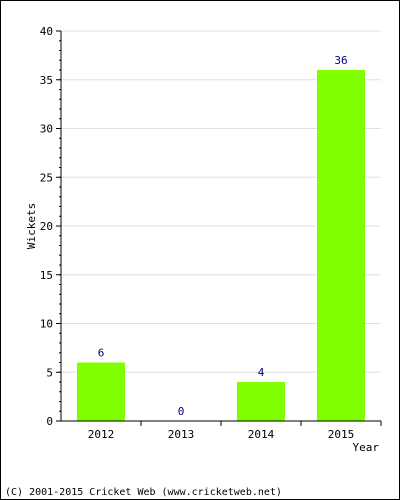 The image size is (400, 500). What do you see at coordinates (46, 226) in the screenshot?
I see `y-tick-label: 20` at bounding box center [46, 226].